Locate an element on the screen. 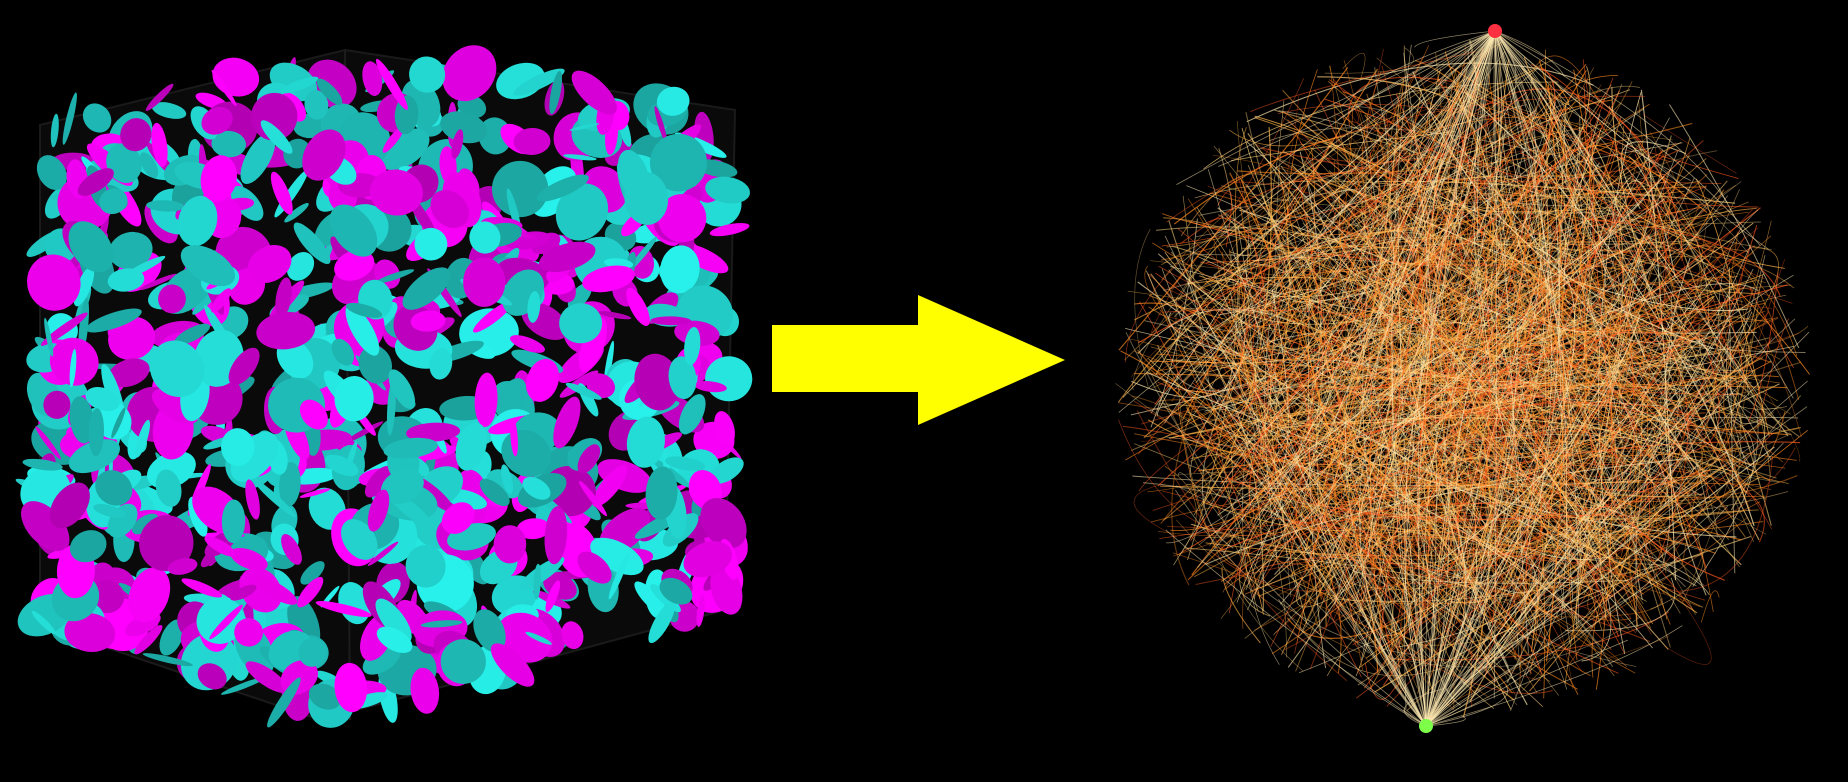  arrow-shape is located at coordinates (918, 360).